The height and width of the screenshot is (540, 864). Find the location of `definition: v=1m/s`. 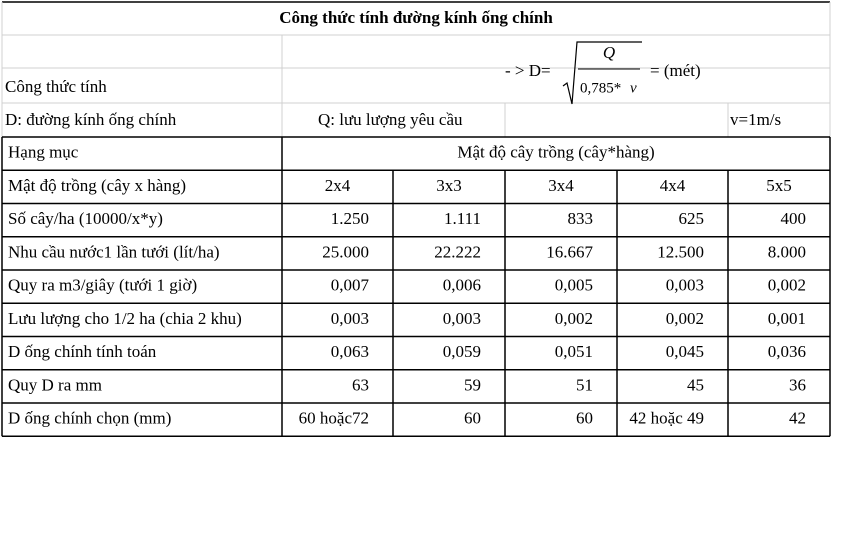

definition: v=1m/s is located at coordinates (755, 119).